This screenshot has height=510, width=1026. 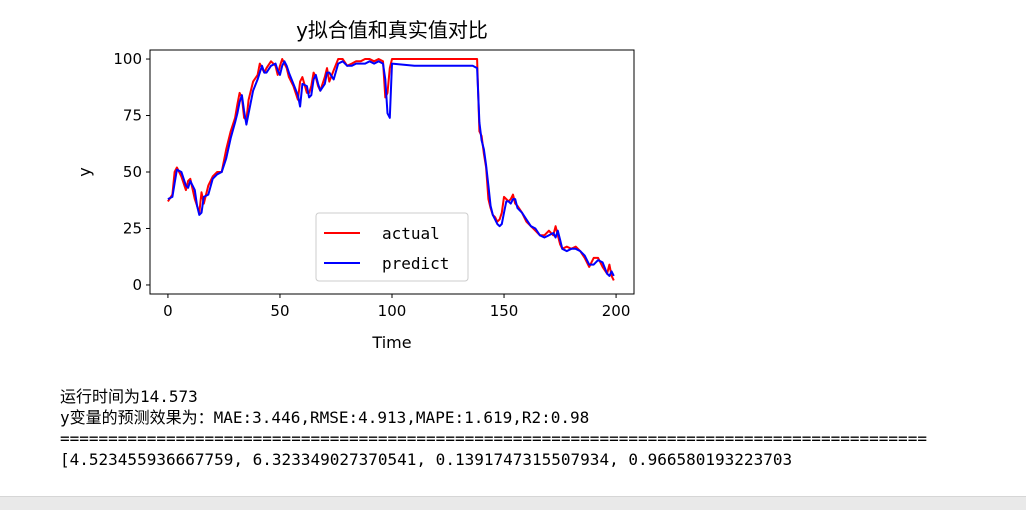 What do you see at coordinates (391, 342) in the screenshot?
I see `x-axis-label: Time` at bounding box center [391, 342].